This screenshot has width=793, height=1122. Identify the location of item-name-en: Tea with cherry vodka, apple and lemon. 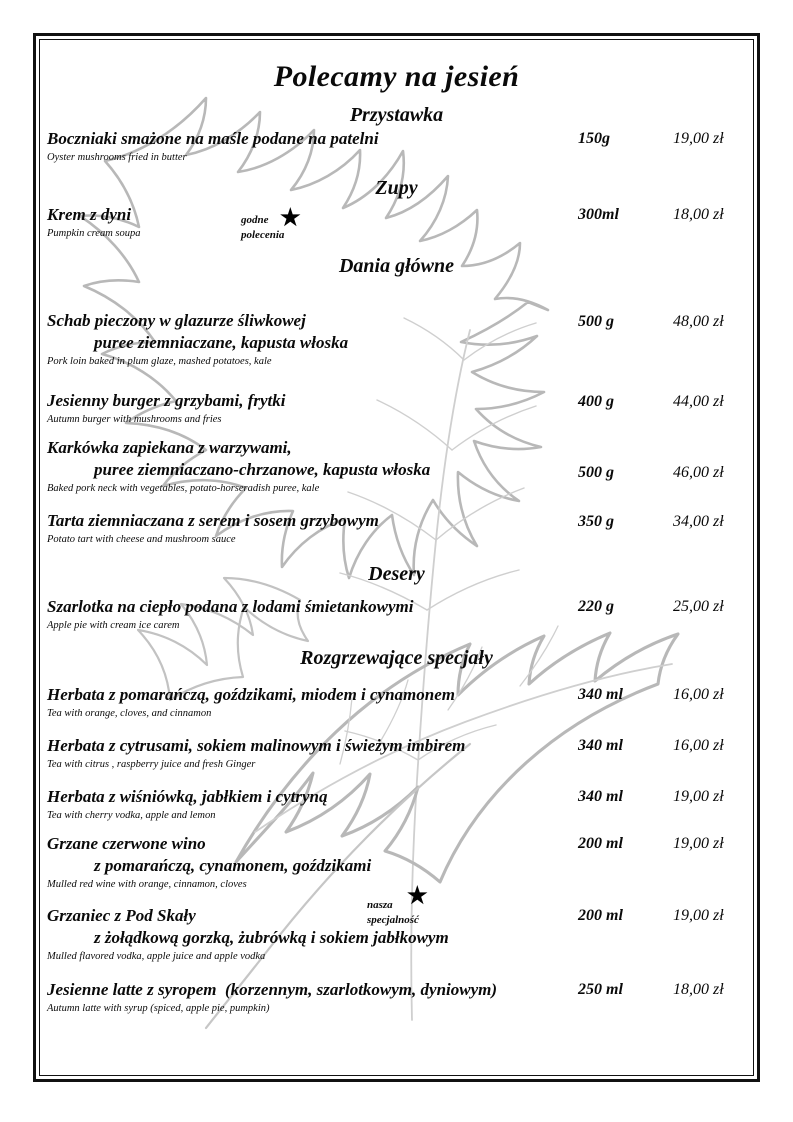
(131, 815).